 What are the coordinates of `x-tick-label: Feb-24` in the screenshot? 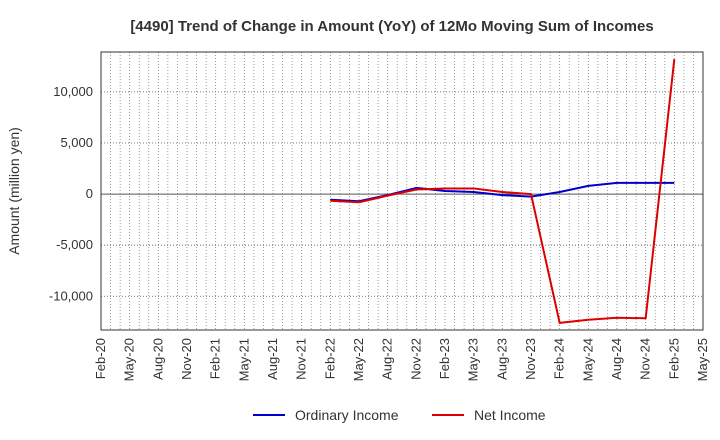 It's located at (559, 358).